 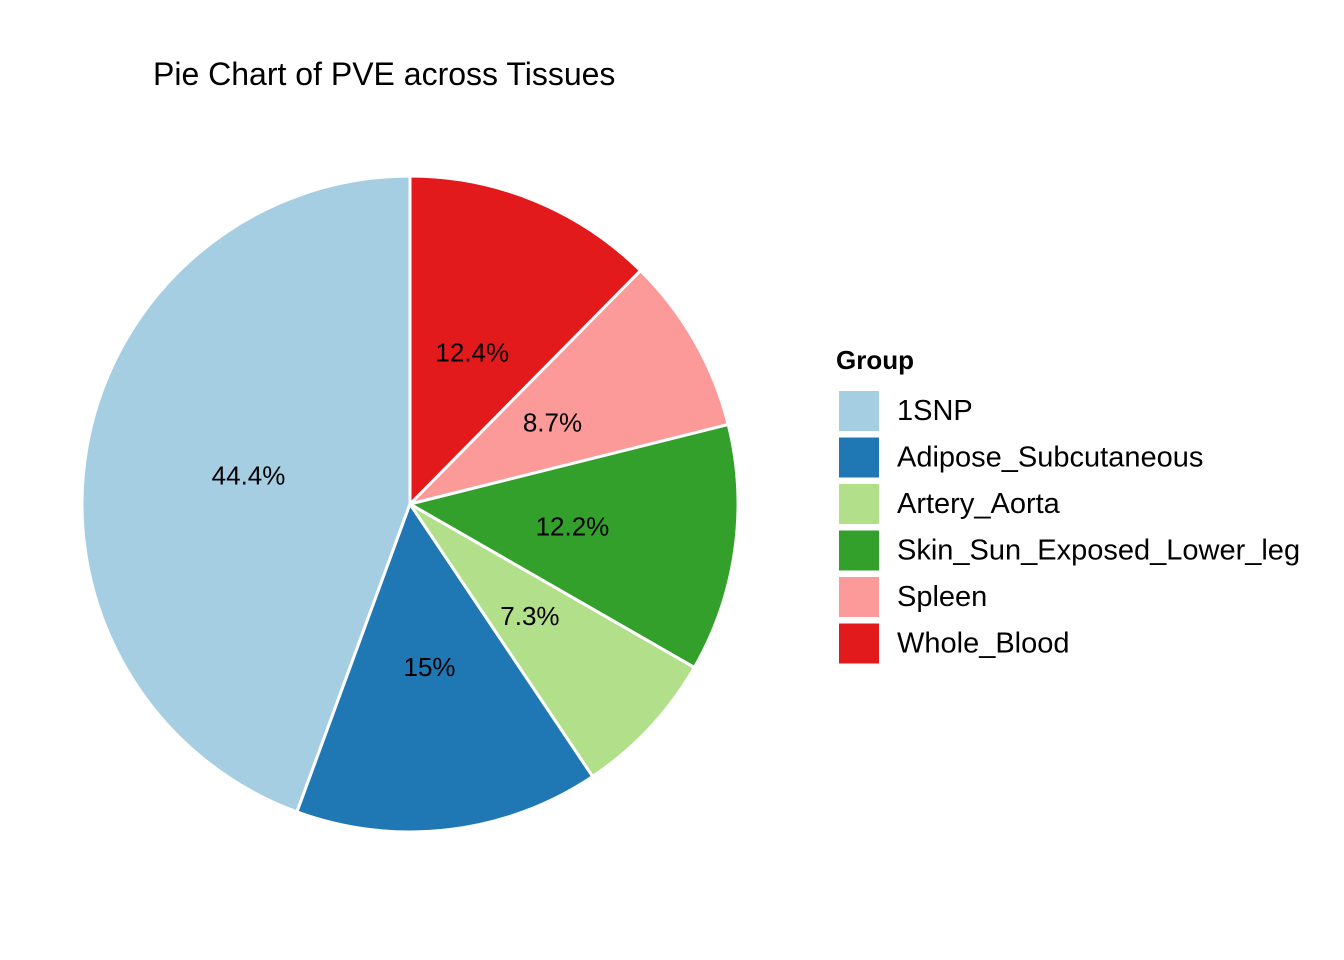 I want to click on legend-label: Skin_Sun_Exposed_Lower_leg, so click(x=1098, y=551).